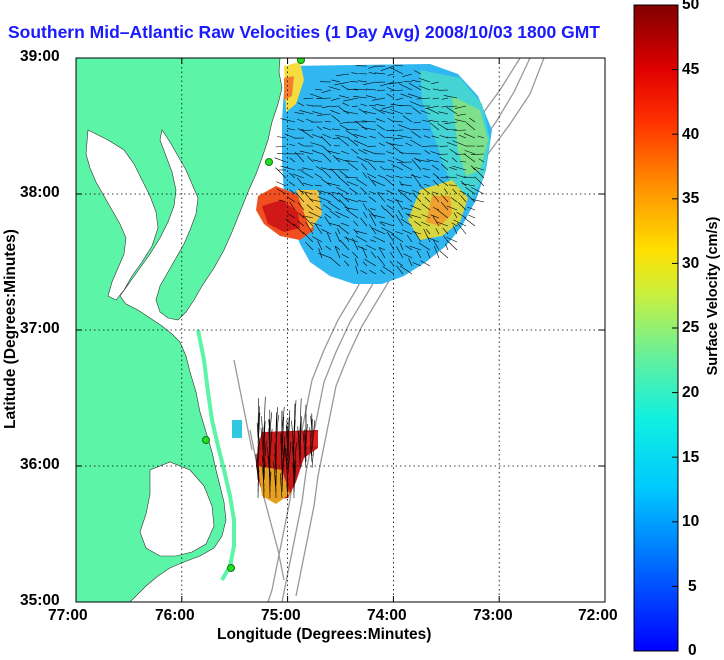 Image resolution: width=724 pixels, height=660 pixels. I want to click on colorbar-tick-label: 25, so click(690, 328).